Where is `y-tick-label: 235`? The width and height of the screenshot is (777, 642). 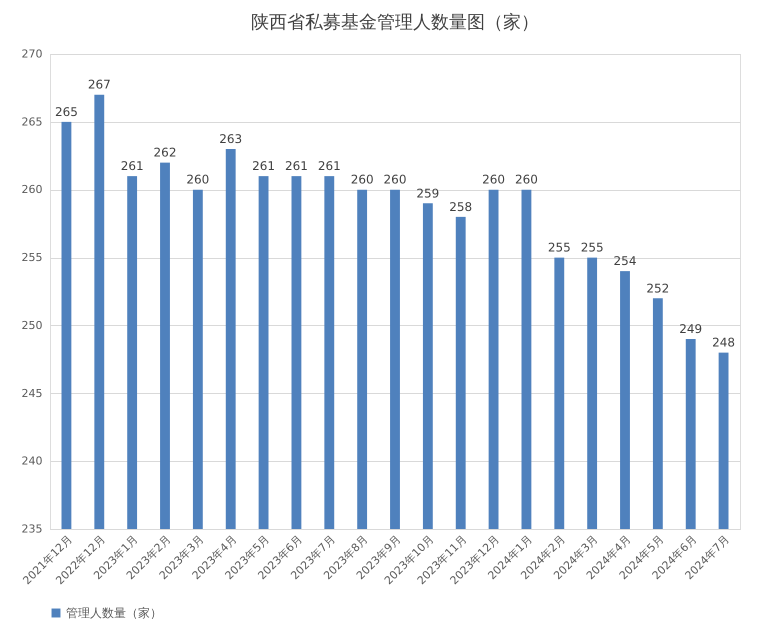
y-tick-label: 235 is located at coordinates (32, 529).